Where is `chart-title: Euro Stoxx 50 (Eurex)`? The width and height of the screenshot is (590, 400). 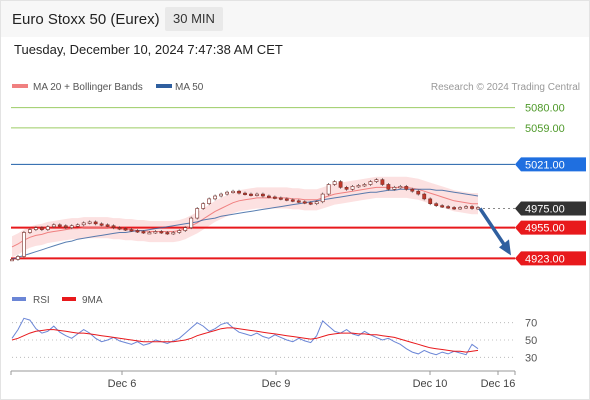 chart-title: Euro Stoxx 50 (Eurex) is located at coordinates (86, 19).